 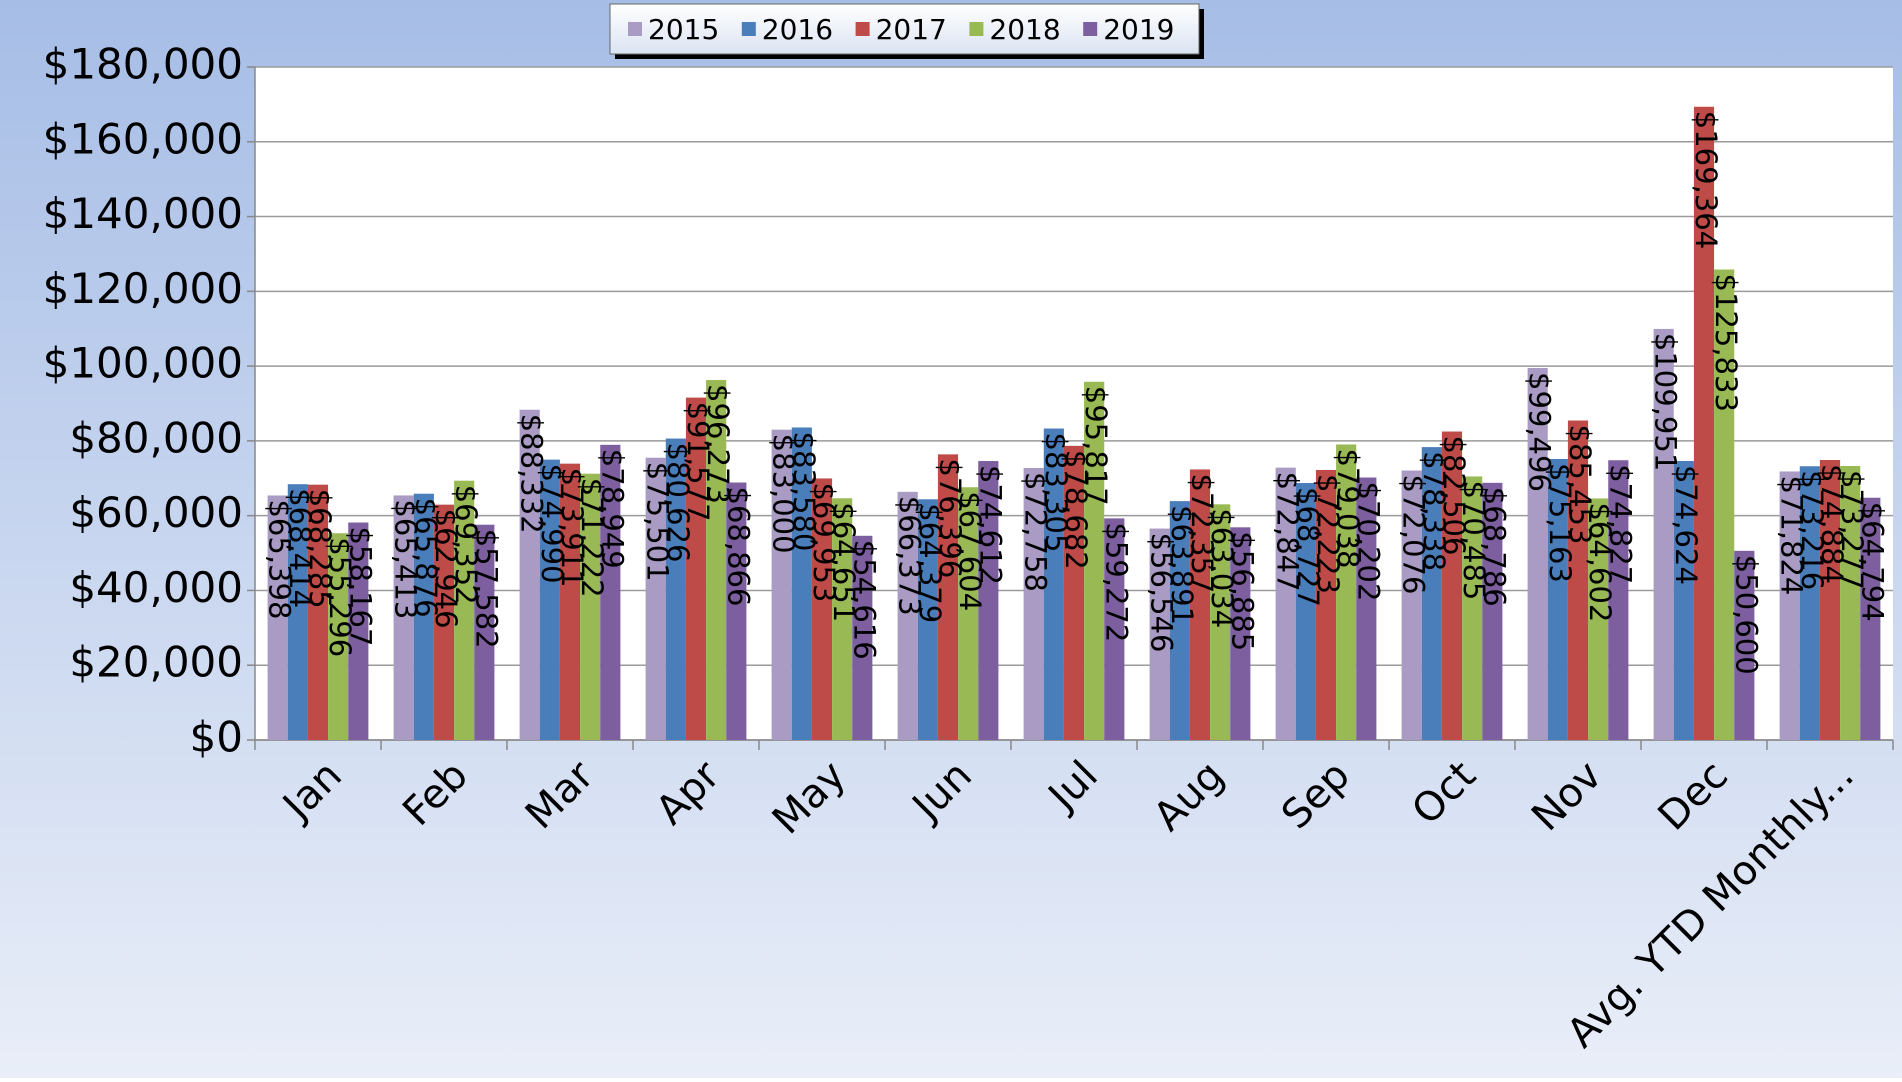 What do you see at coordinates (486, 589) in the screenshot?
I see `value-label: $57,582` at bounding box center [486, 589].